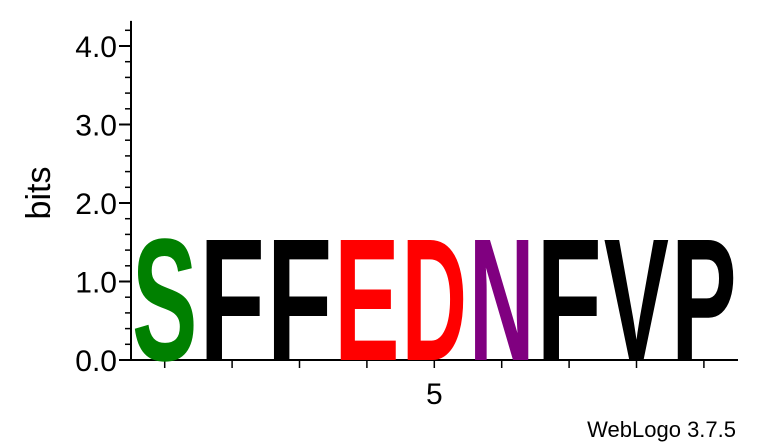 The image size is (760, 444). What do you see at coordinates (96, 361) in the screenshot?
I see `y-tick-label: 0.0` at bounding box center [96, 361].